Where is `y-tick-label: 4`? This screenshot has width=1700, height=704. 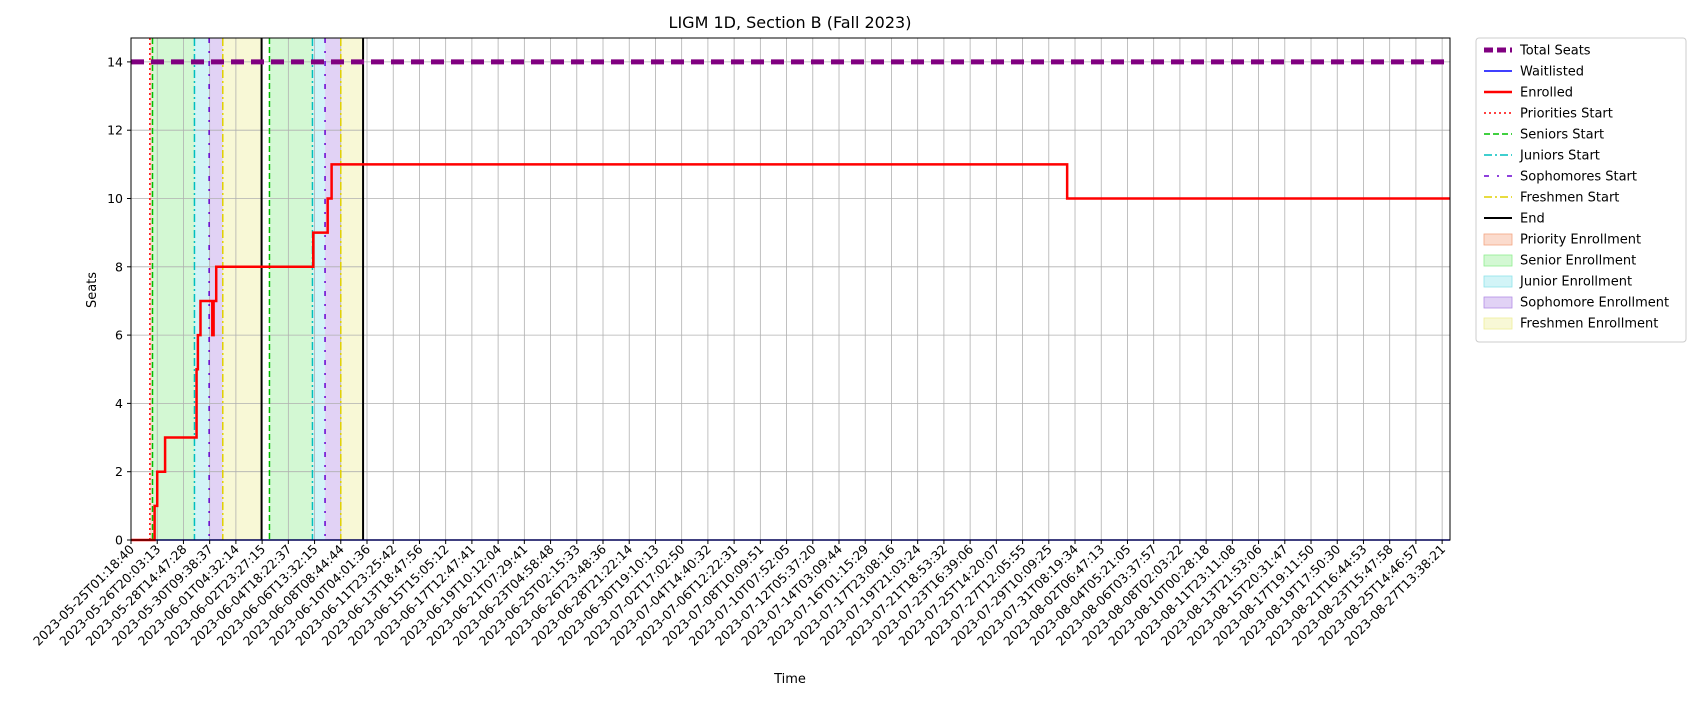
y-tick-label: 4 is located at coordinates (119, 403).